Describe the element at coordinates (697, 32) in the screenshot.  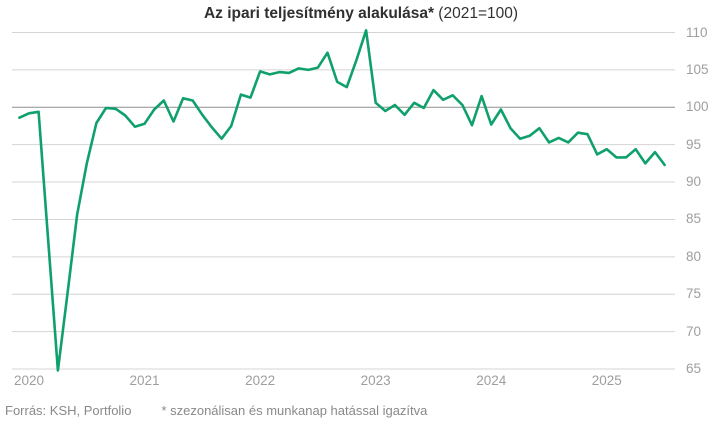
I see `y-tick-label: 110` at that location.